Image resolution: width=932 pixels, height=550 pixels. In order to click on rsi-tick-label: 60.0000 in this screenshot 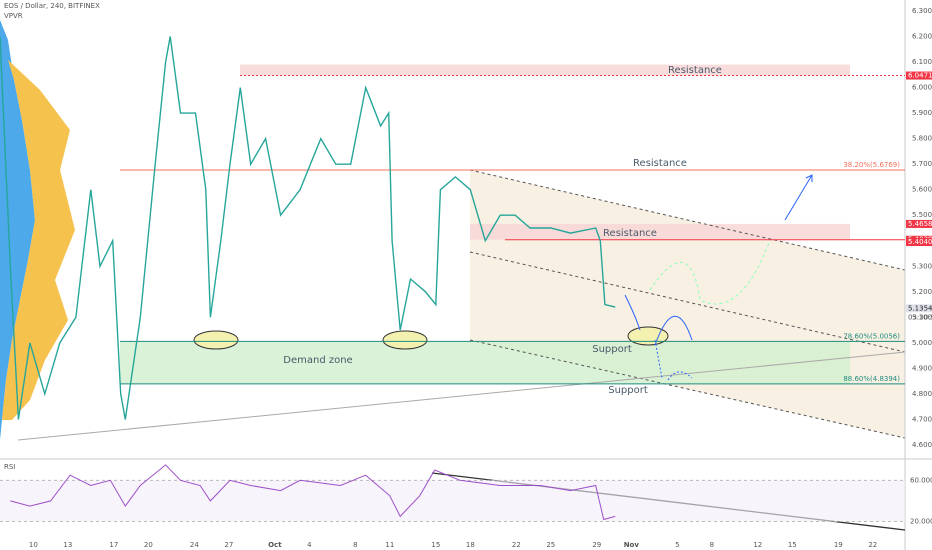, I will do `click(921, 480)`.